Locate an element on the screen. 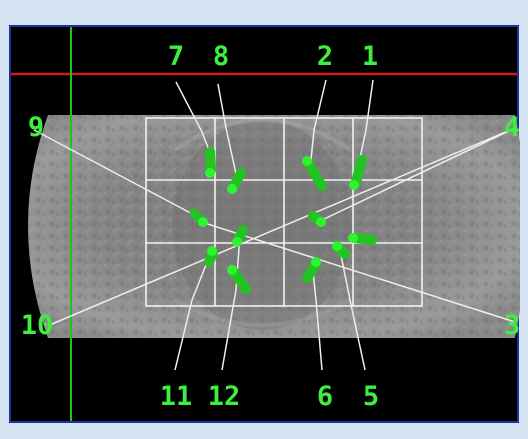  label-1: 1 is located at coordinates (370, 56).